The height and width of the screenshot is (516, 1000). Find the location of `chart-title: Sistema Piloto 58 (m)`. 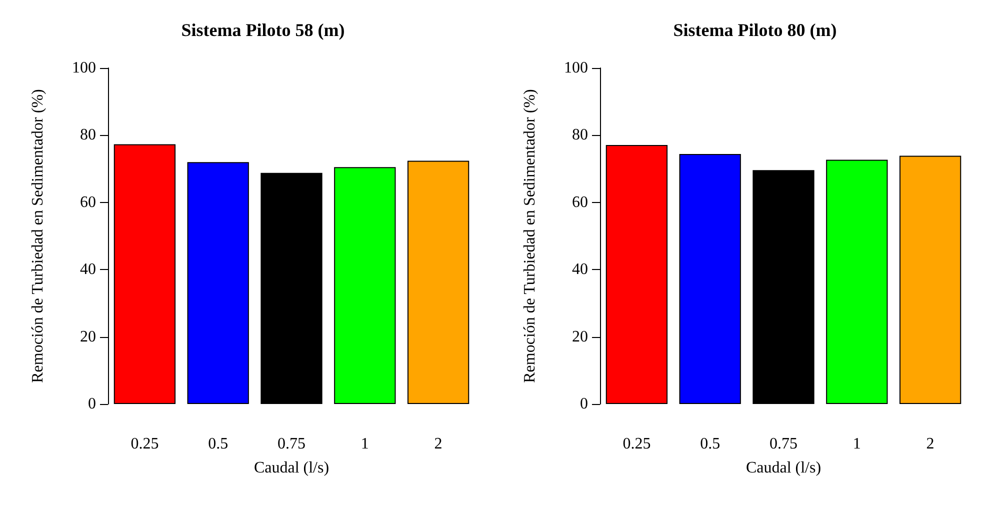

chart-title: Sistema Piloto 58 (m) is located at coordinates (263, 30).